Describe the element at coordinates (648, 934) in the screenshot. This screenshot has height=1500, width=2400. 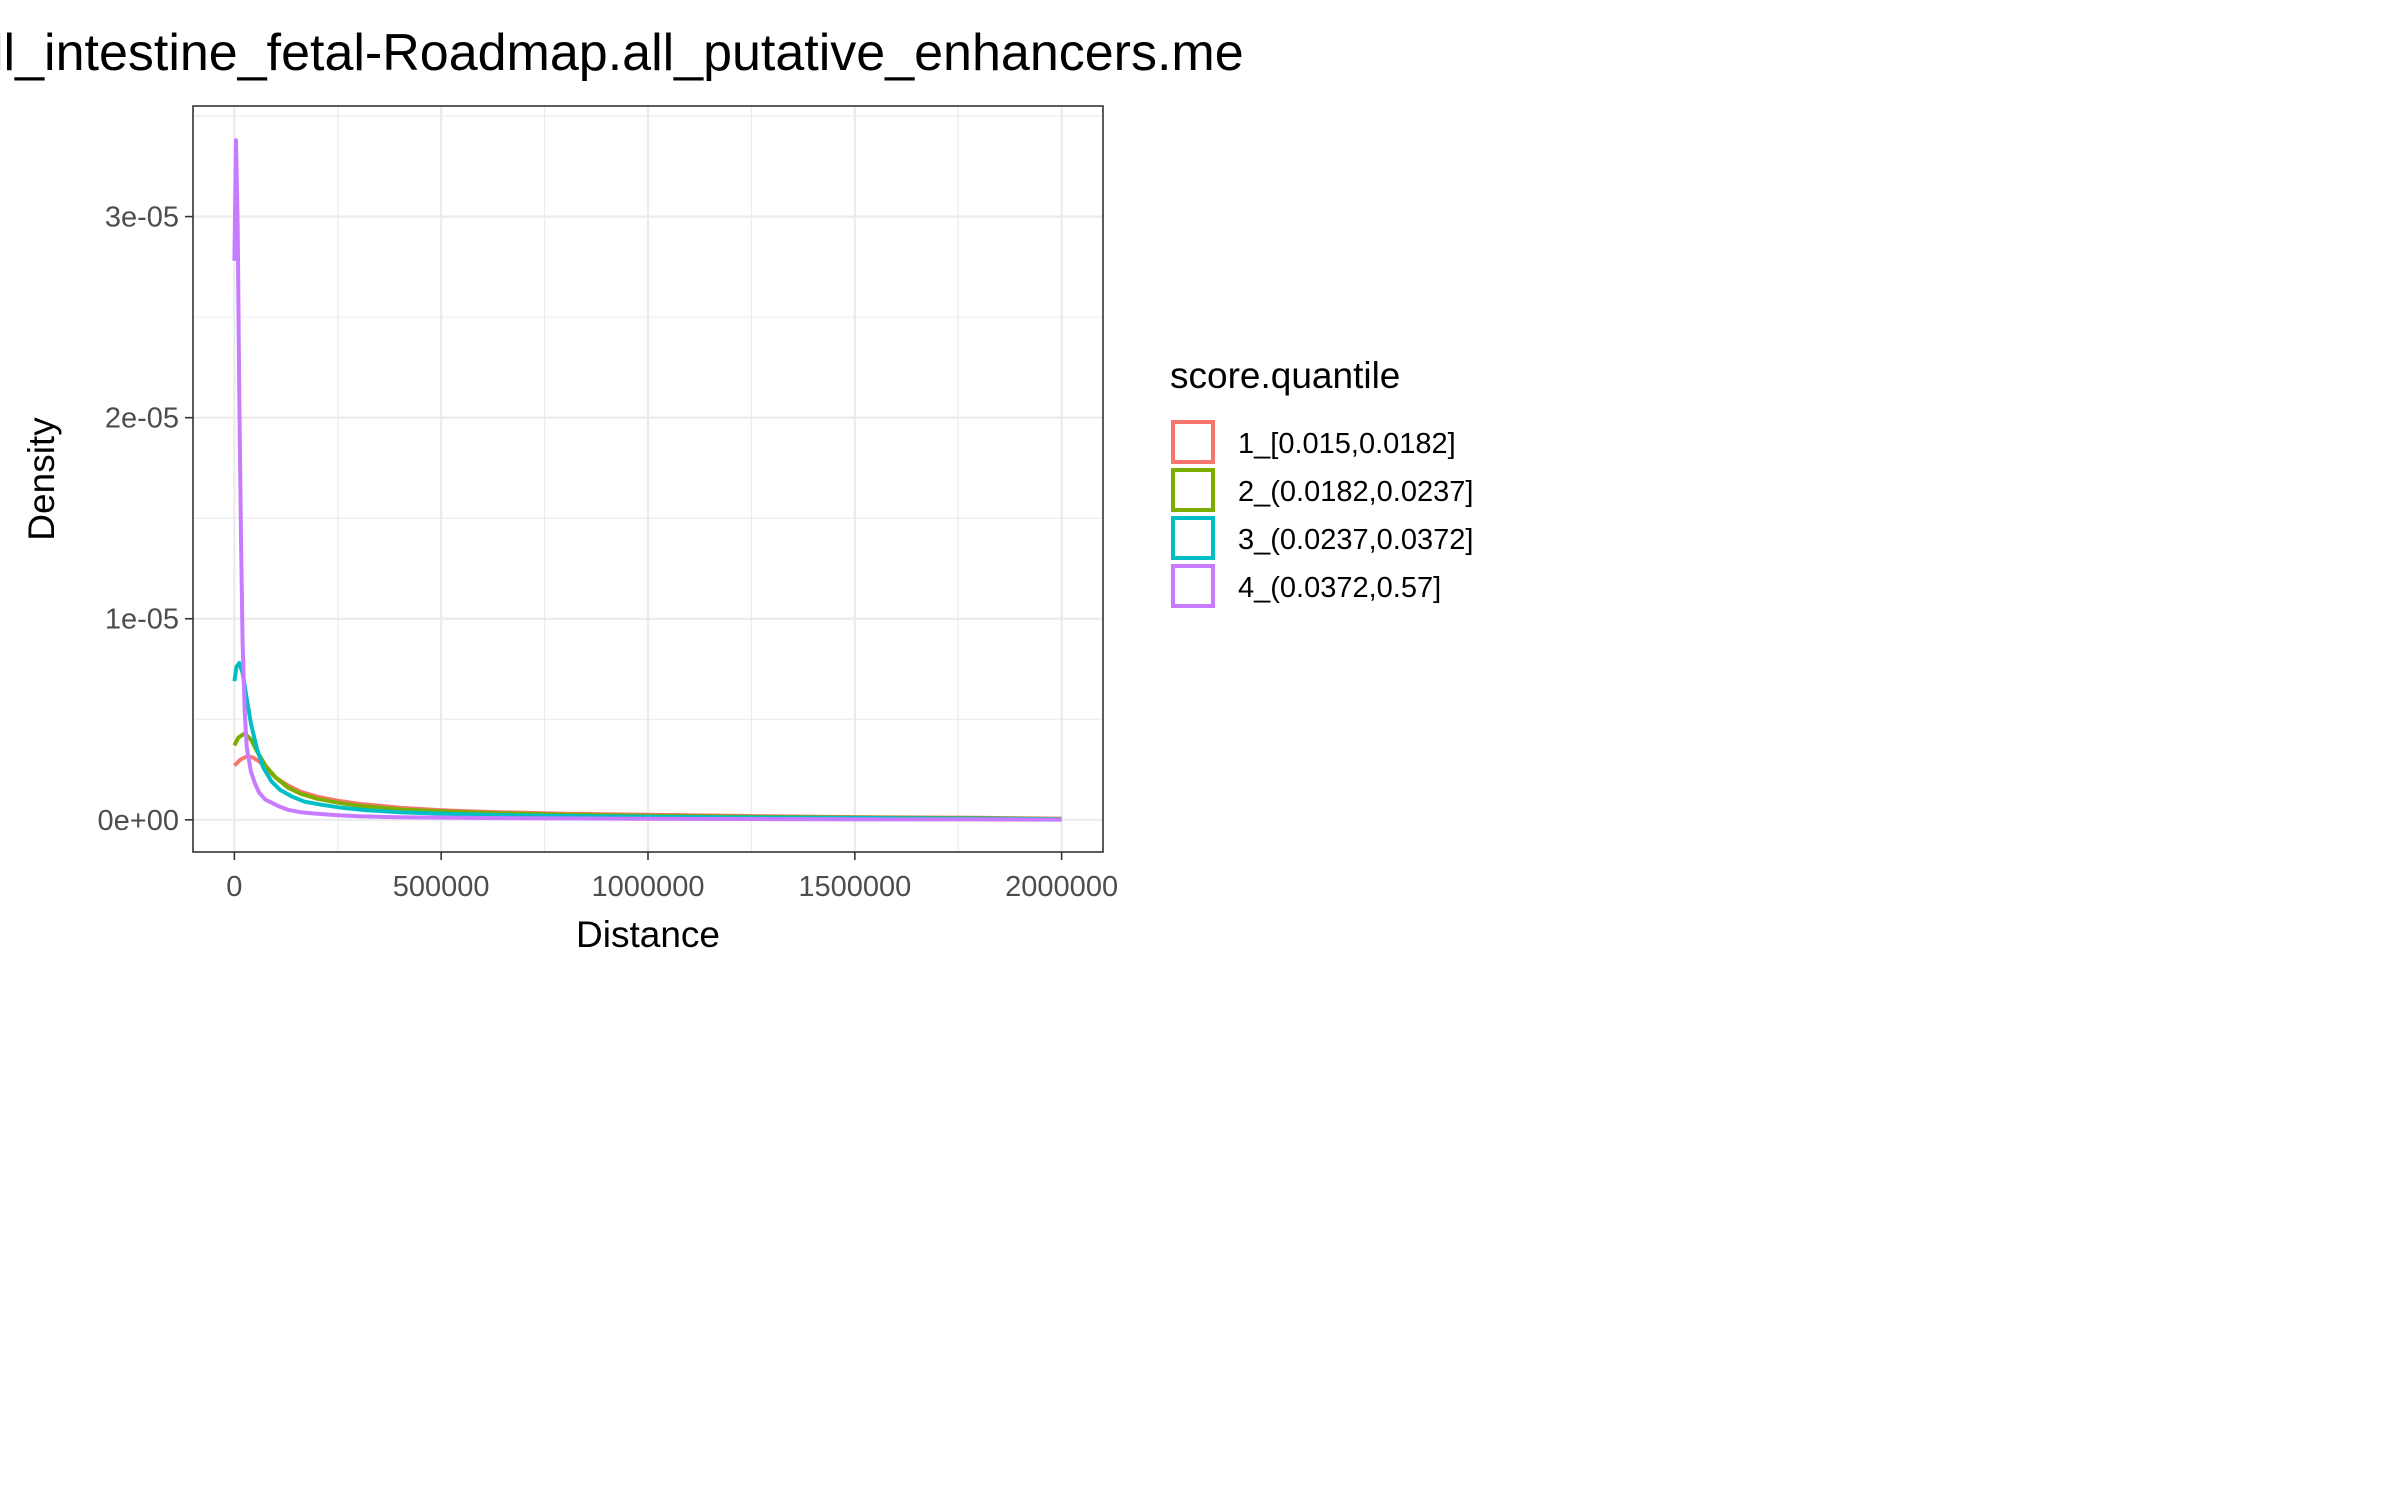
I see `x-axis-title: Distance` at that location.